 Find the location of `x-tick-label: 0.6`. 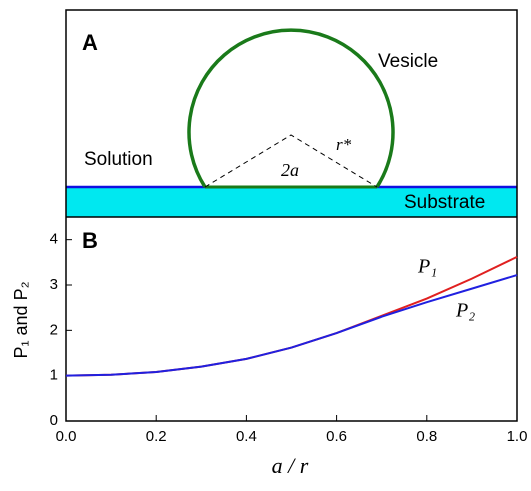

x-tick-label: 0.6 is located at coordinates (336, 436).